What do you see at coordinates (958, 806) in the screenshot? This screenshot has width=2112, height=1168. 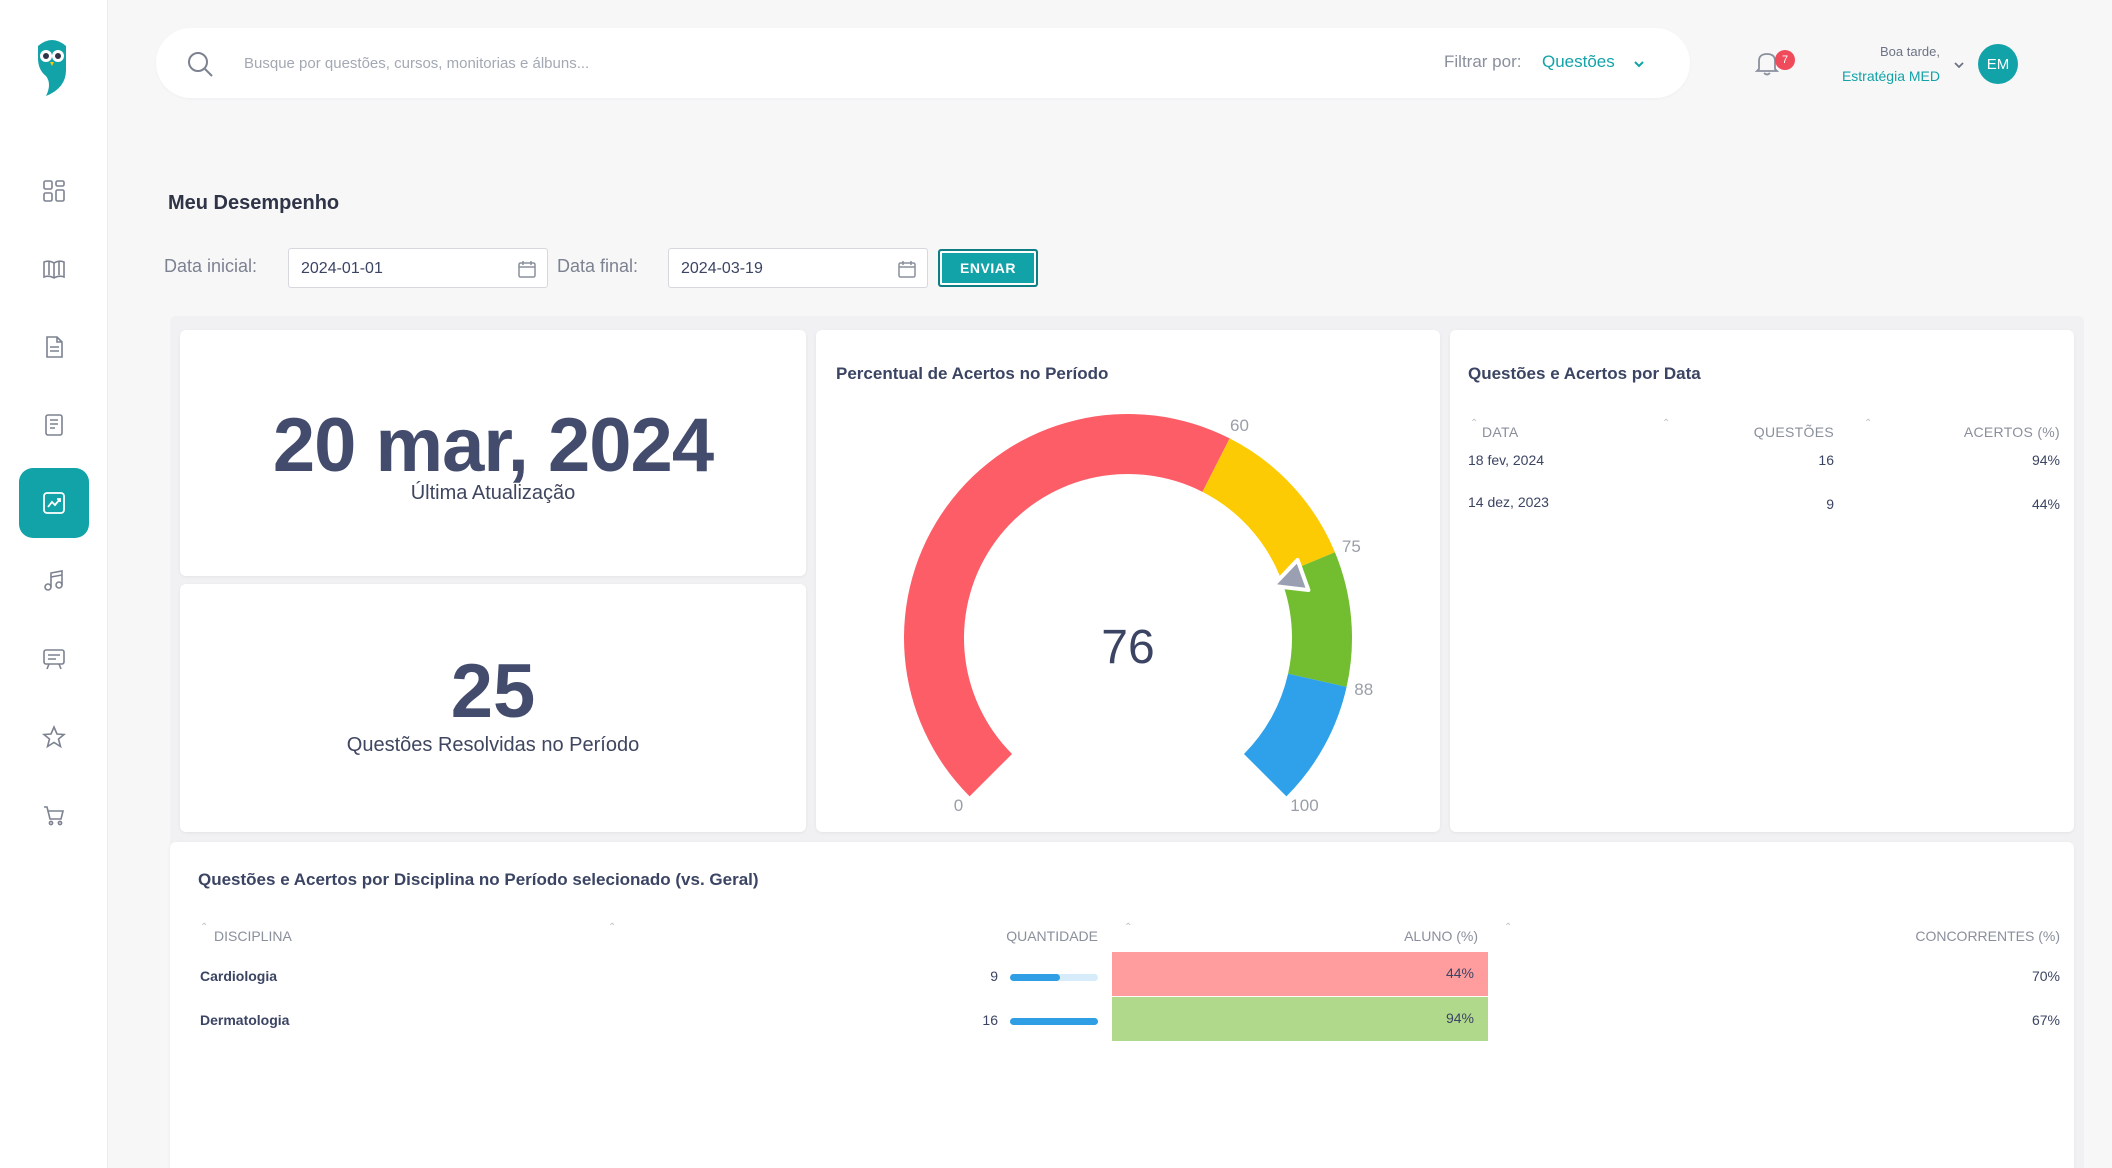 I see `gauge-tick-label: 0` at bounding box center [958, 806].